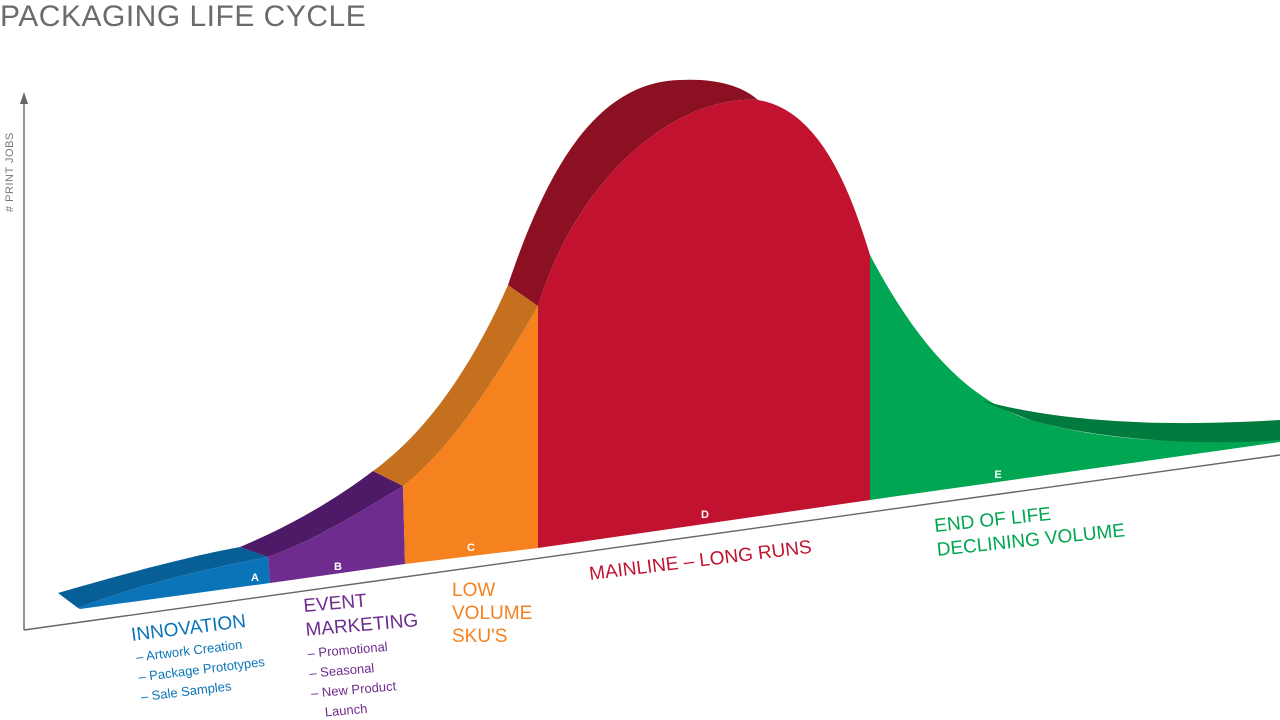  I want to click on event-marketing-item: – Seasonal, so click(342, 670).